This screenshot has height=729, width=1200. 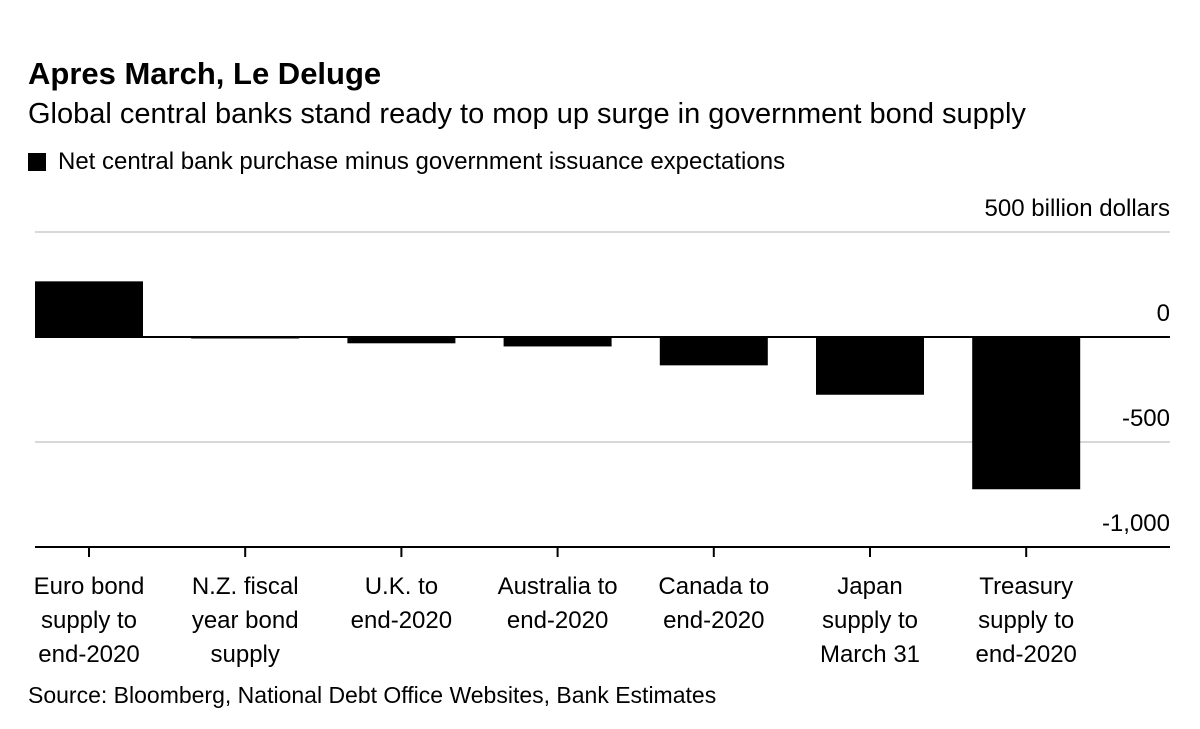 I want to click on x-tick-label: U.K. to end-2020, so click(x=401, y=603).